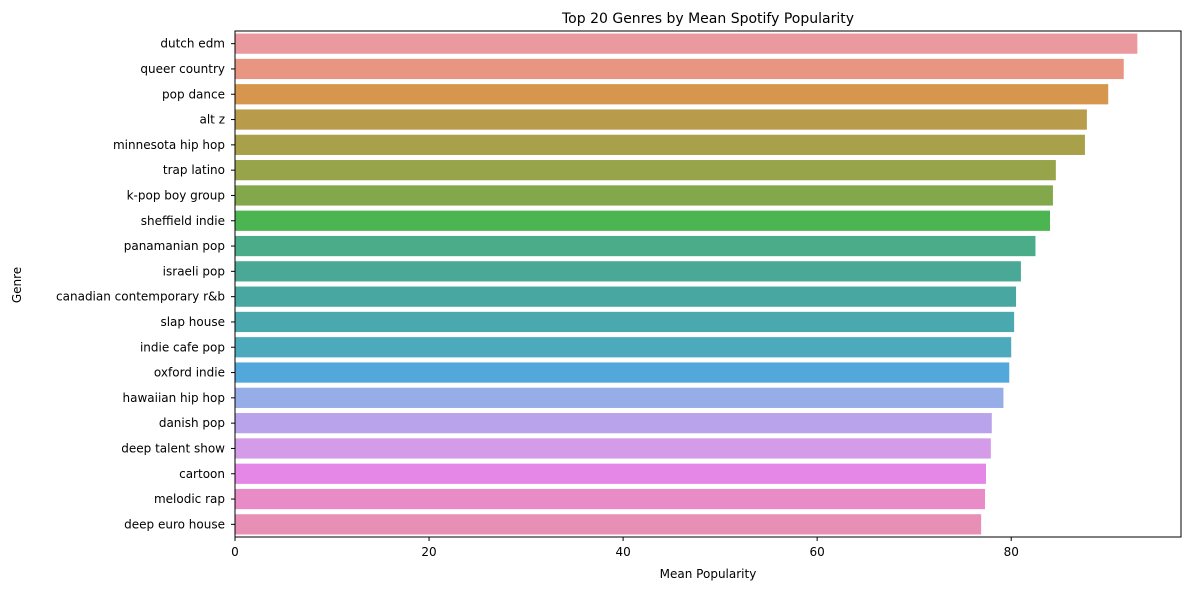 The image size is (1189, 590). Describe the element at coordinates (622, 552) in the screenshot. I see `x-tick-label: 40` at that location.